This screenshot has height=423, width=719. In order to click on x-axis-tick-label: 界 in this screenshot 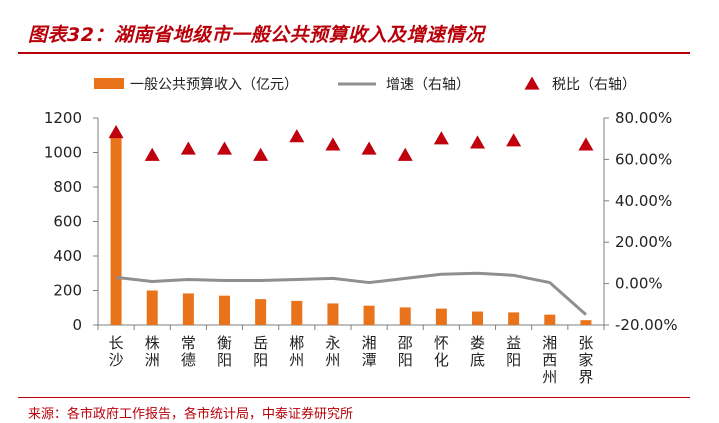, I will do `click(585, 377)`.